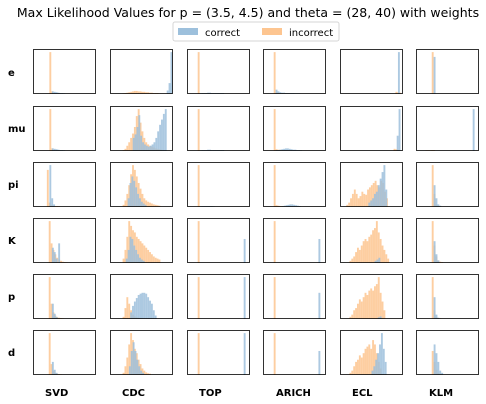 This screenshot has height=404, width=486. What do you see at coordinates (311, 33) in the screenshot?
I see `legend-label-incorrect: incorrect` at bounding box center [311, 33].